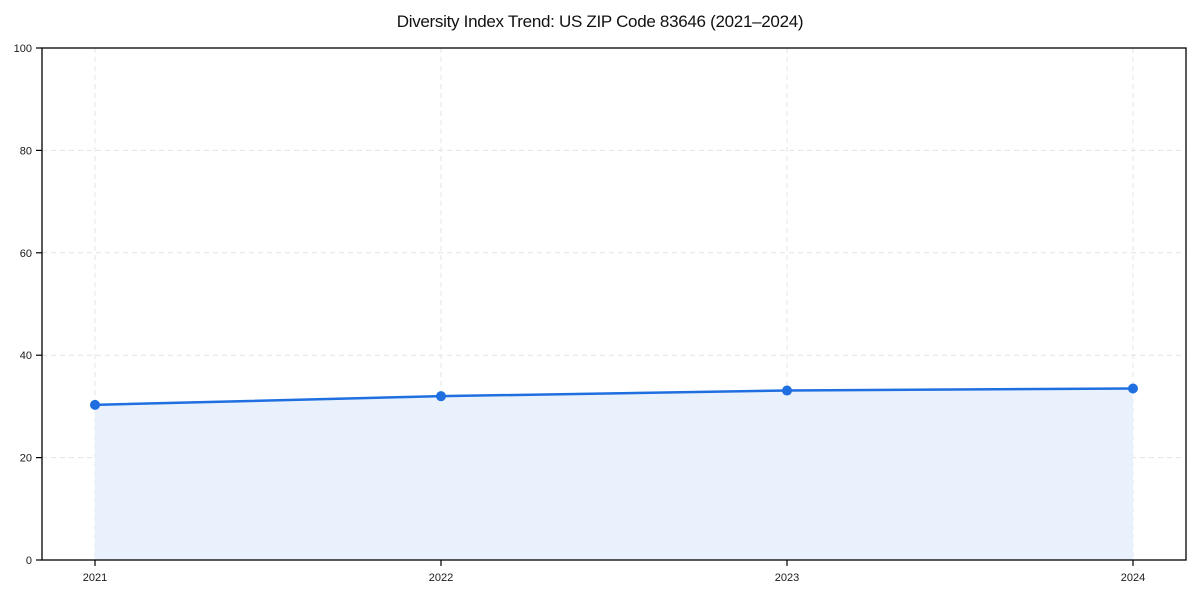  What do you see at coordinates (26, 459) in the screenshot?
I see `y-tick-label: 20` at bounding box center [26, 459].